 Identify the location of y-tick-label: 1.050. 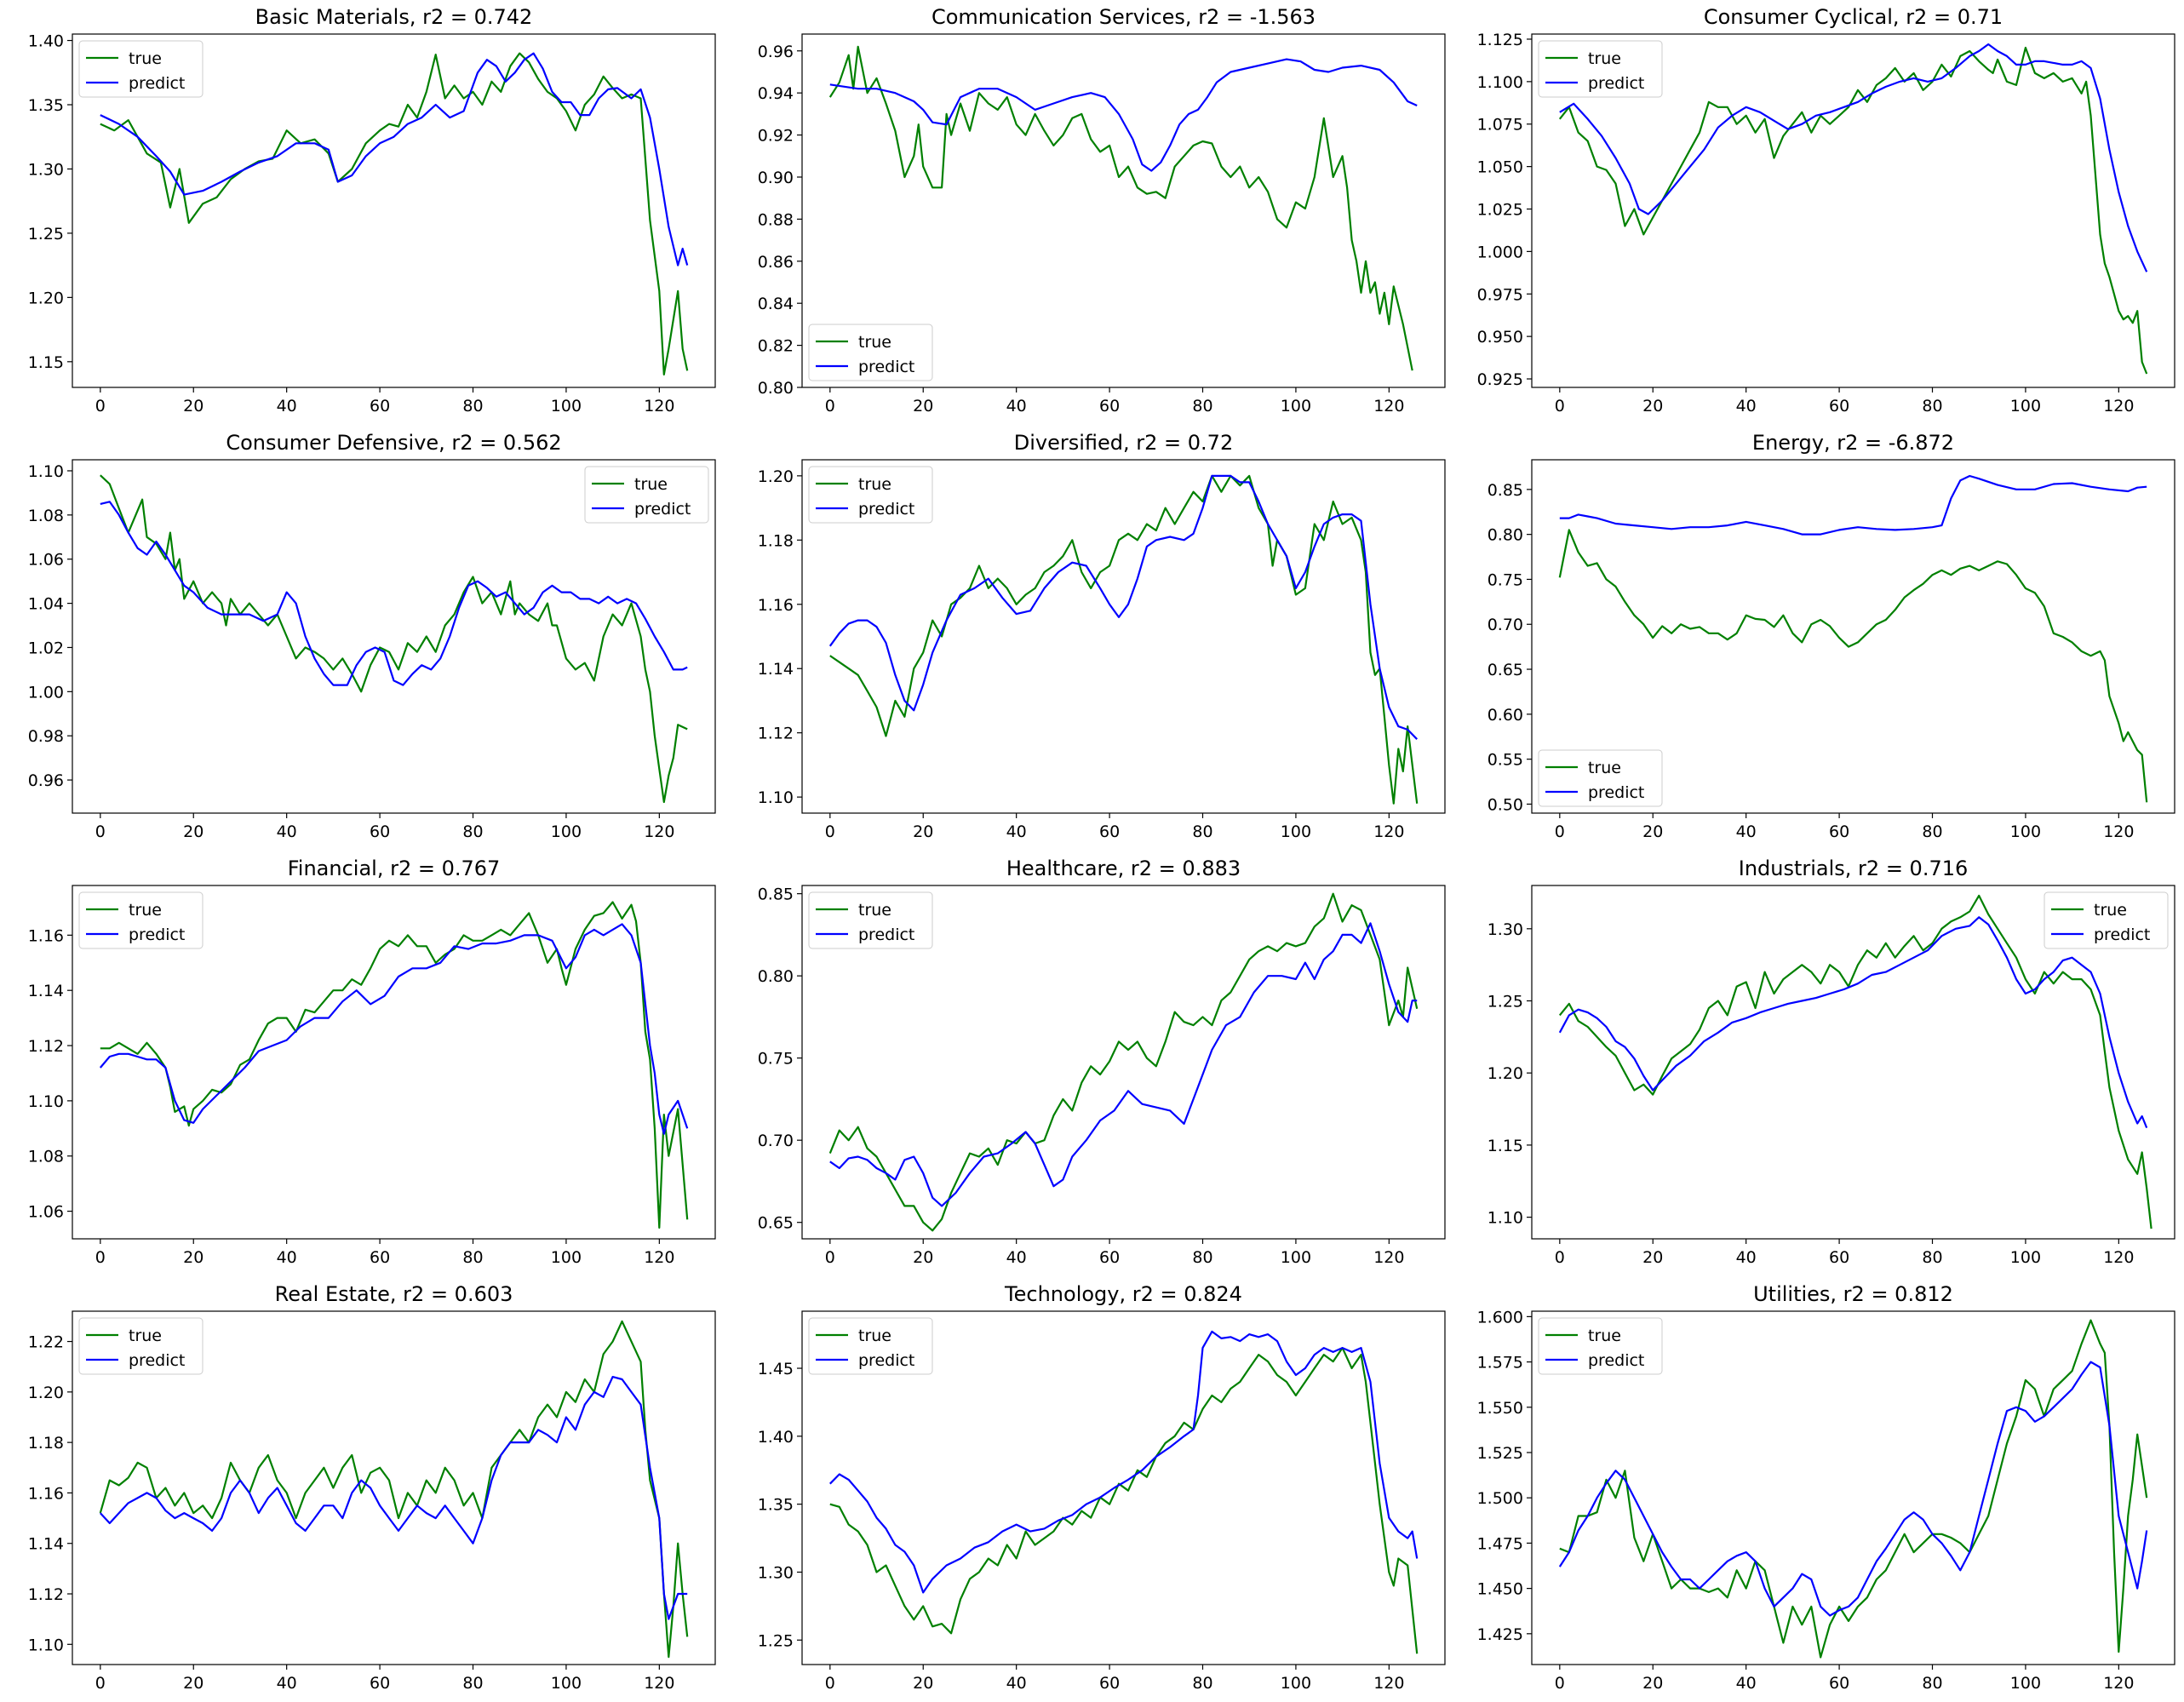
(1500, 167).